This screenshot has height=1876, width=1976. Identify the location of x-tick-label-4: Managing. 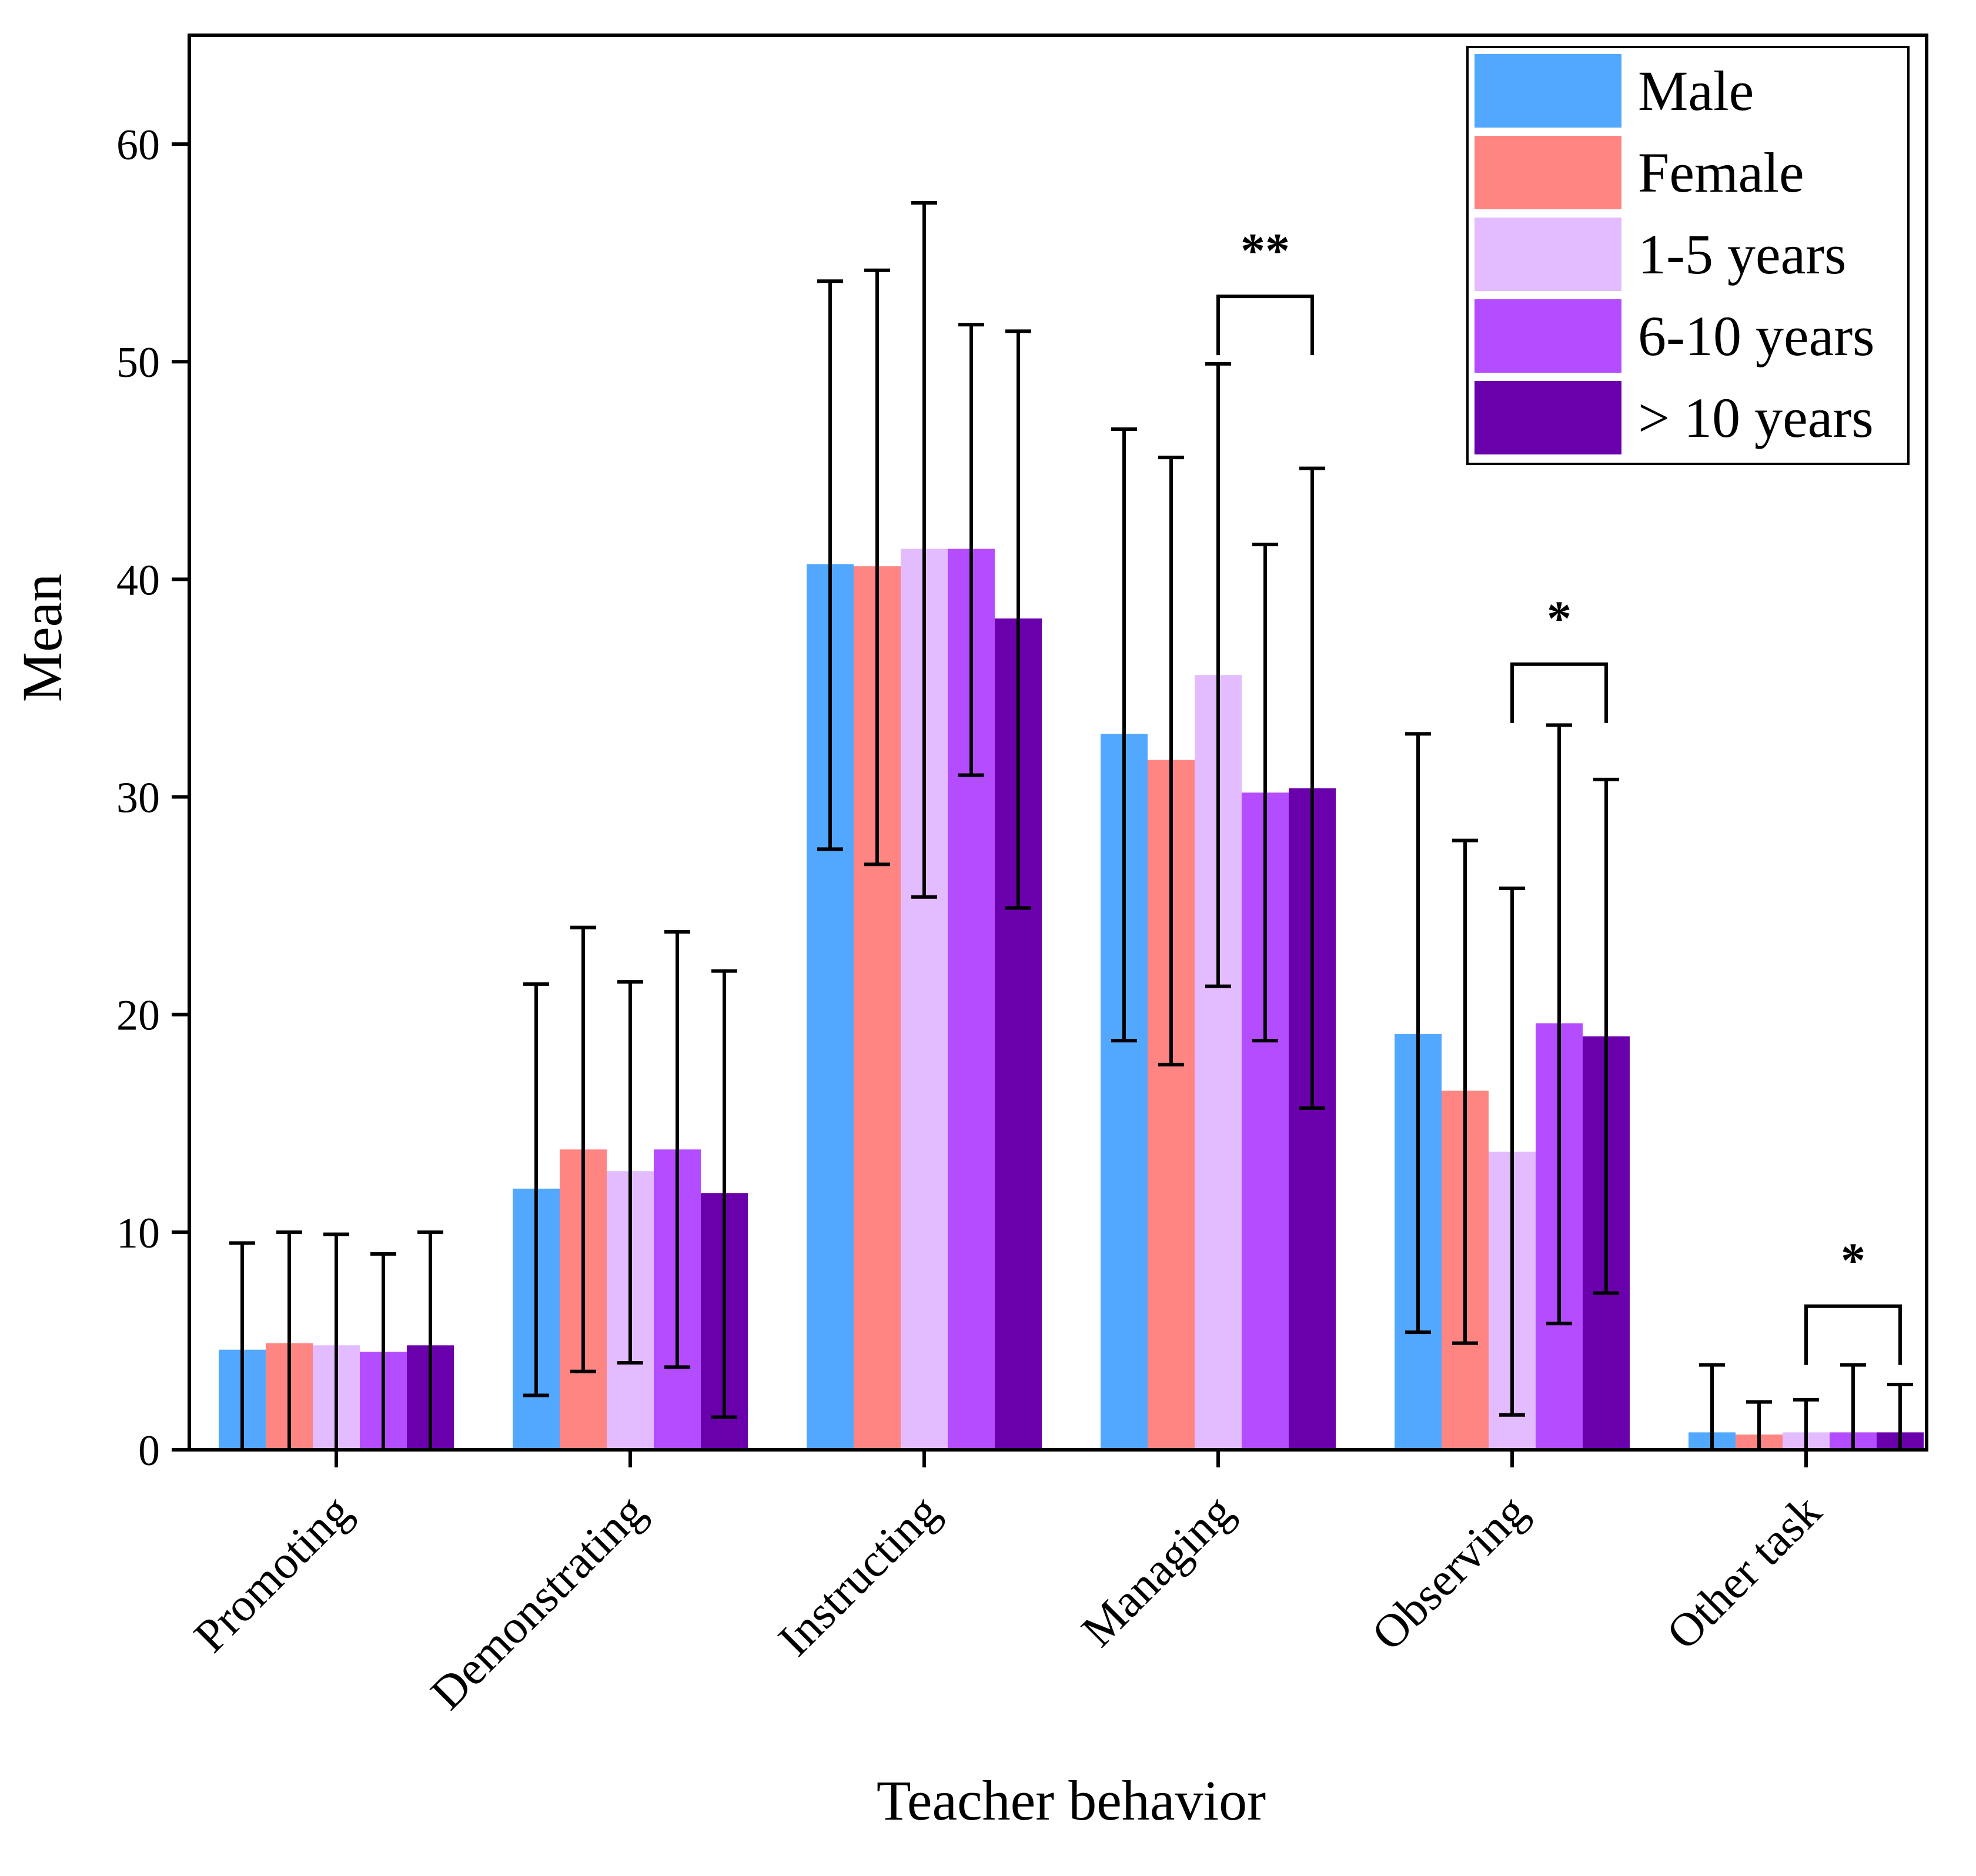
(1157, 1571).